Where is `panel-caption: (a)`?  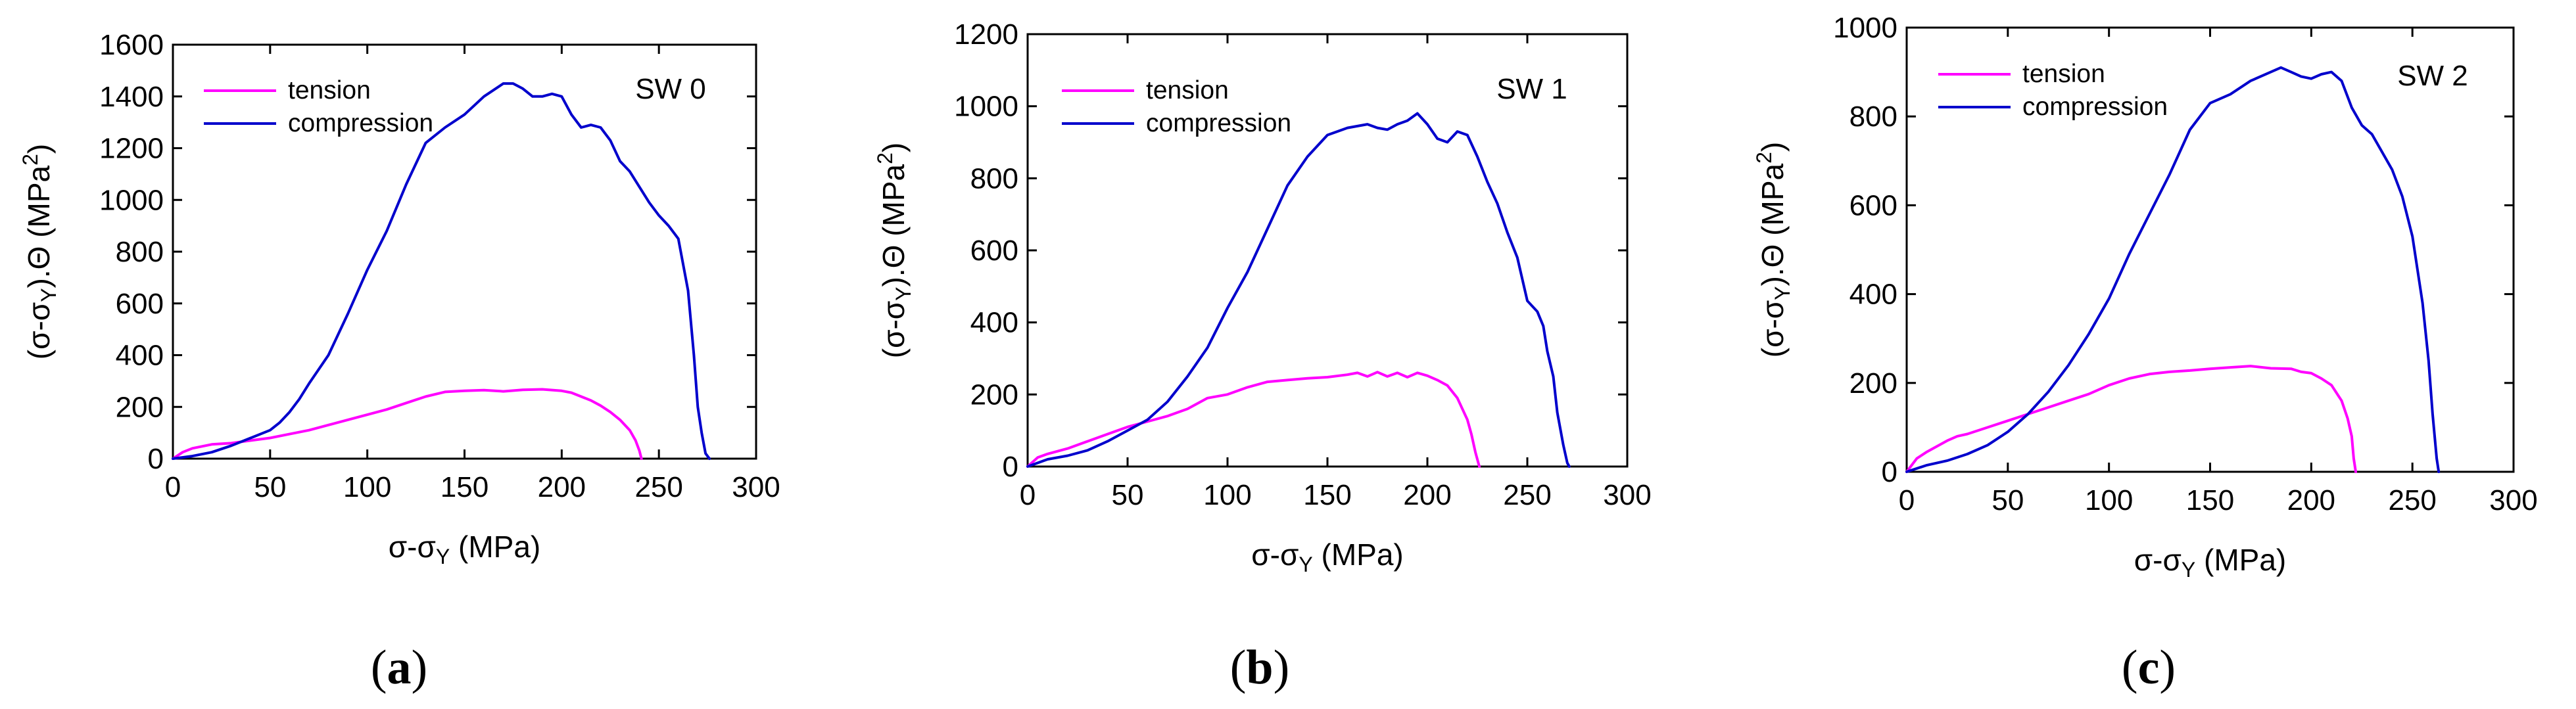 panel-caption: (a) is located at coordinates (399, 668).